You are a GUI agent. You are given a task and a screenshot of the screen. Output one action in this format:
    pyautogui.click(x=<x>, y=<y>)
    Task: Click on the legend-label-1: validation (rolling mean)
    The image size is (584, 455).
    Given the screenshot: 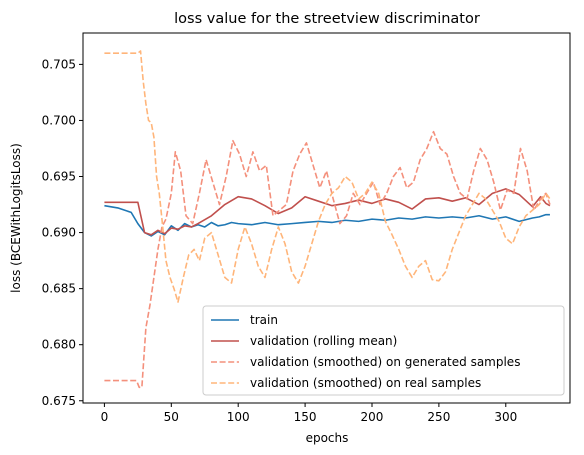 What is the action you would take?
    pyautogui.click(x=323, y=341)
    